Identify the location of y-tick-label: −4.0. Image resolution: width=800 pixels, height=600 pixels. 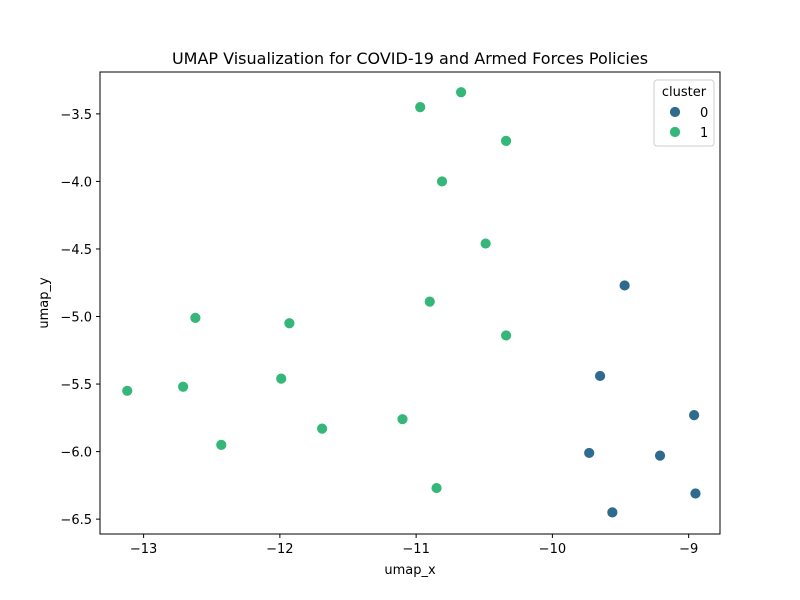
(76, 182).